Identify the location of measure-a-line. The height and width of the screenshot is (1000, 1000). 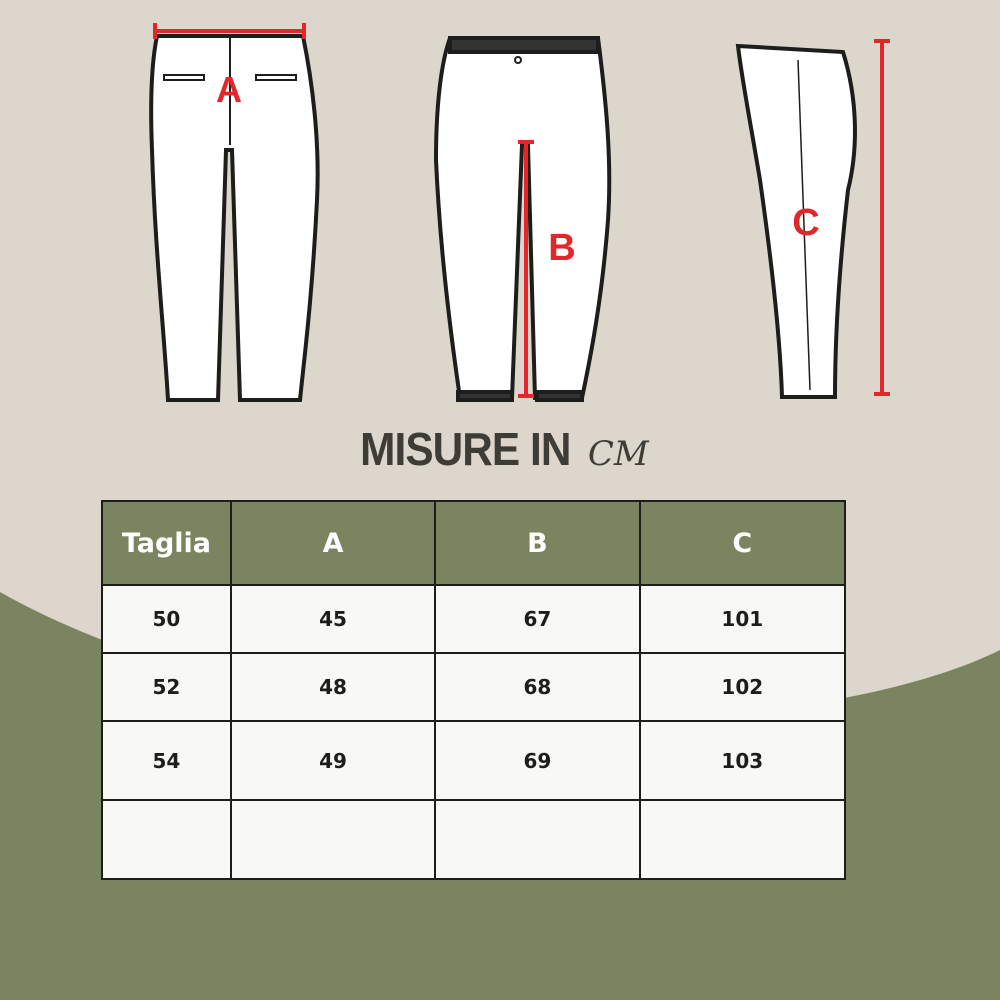
(229, 31).